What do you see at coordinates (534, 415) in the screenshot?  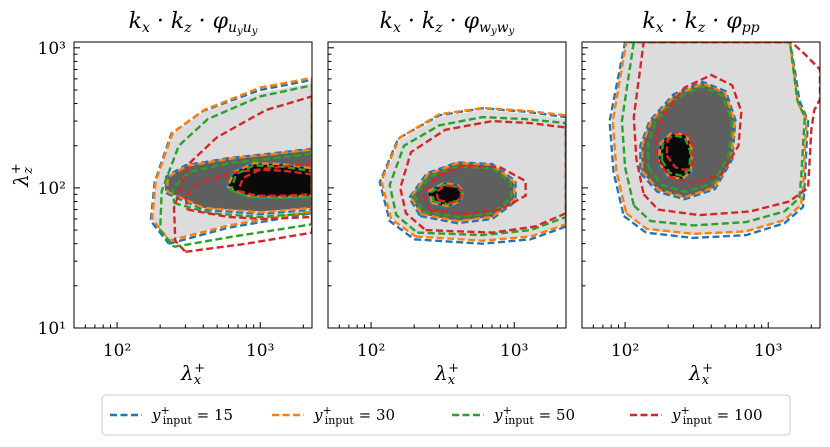 I see `legend-label: y+ input = 50` at bounding box center [534, 415].